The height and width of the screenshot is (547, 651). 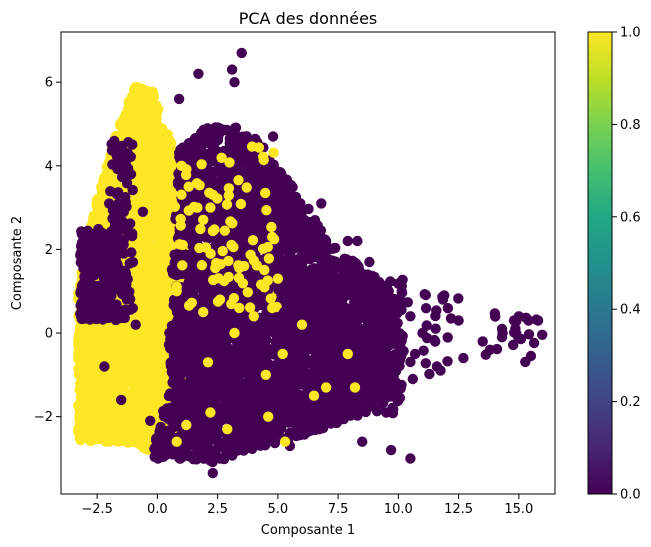 What do you see at coordinates (308, 18) in the screenshot?
I see `chart-title: PCA des données` at bounding box center [308, 18].